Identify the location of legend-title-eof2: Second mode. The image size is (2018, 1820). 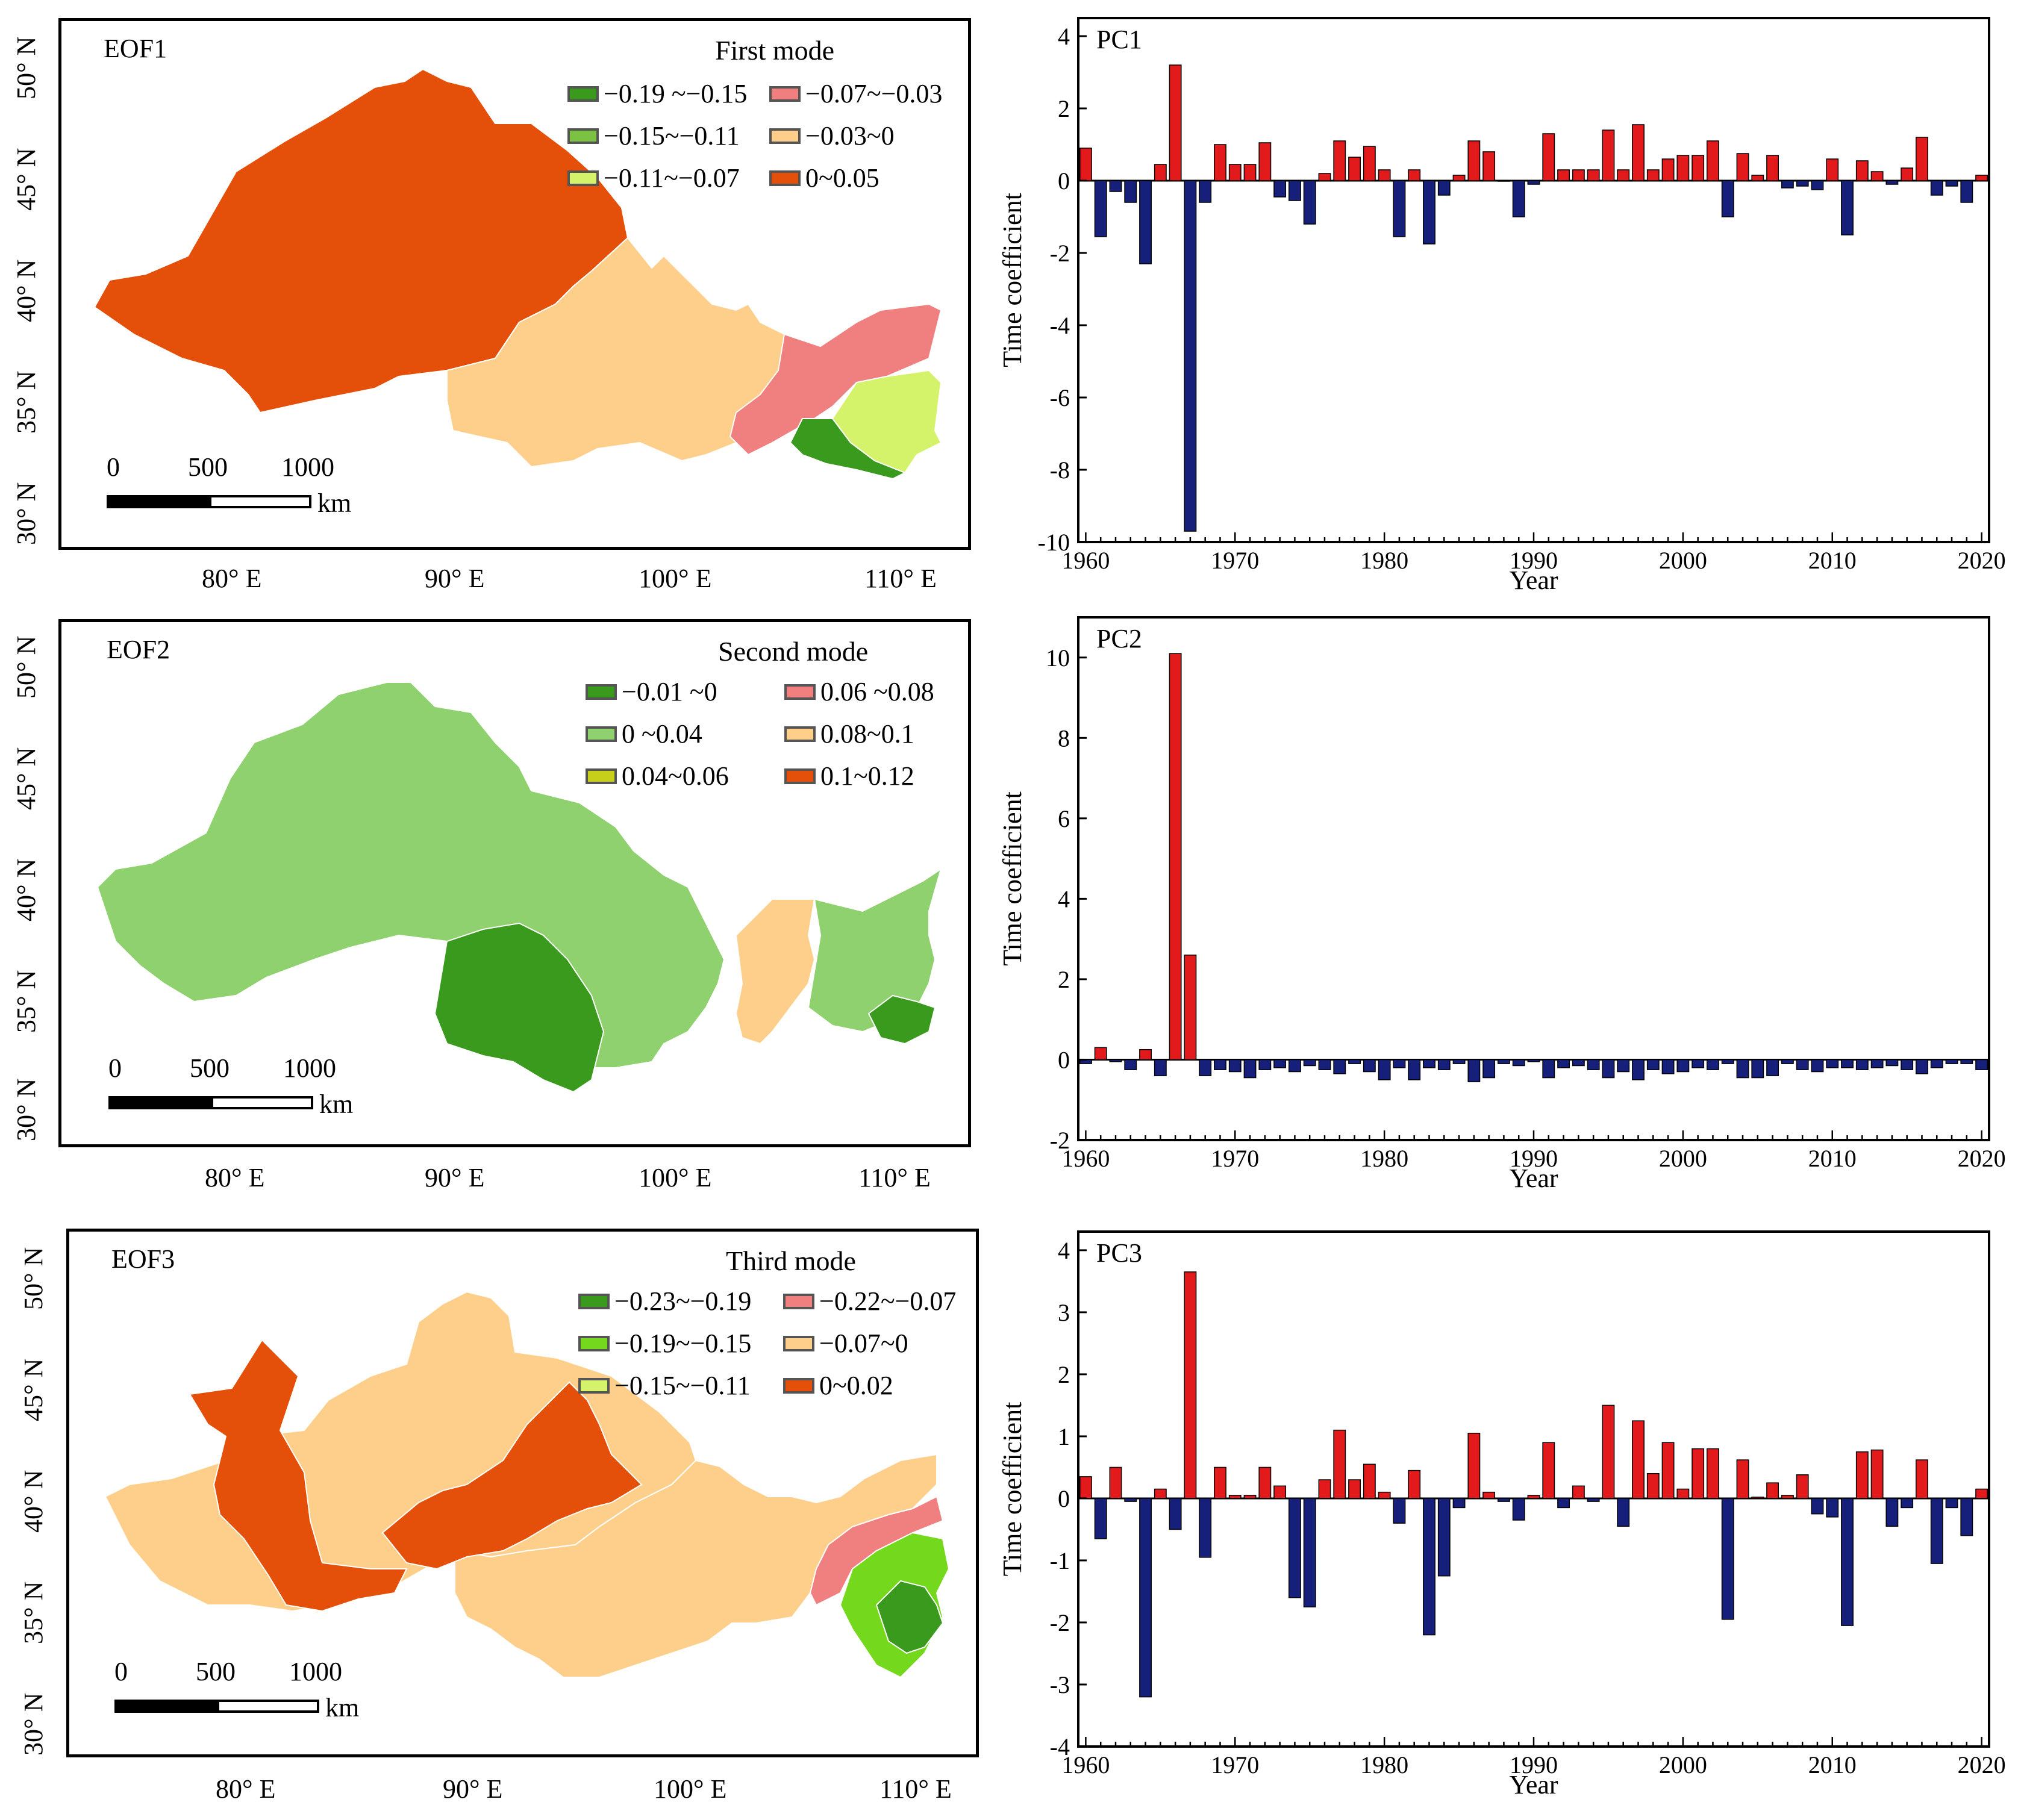
(793, 652).